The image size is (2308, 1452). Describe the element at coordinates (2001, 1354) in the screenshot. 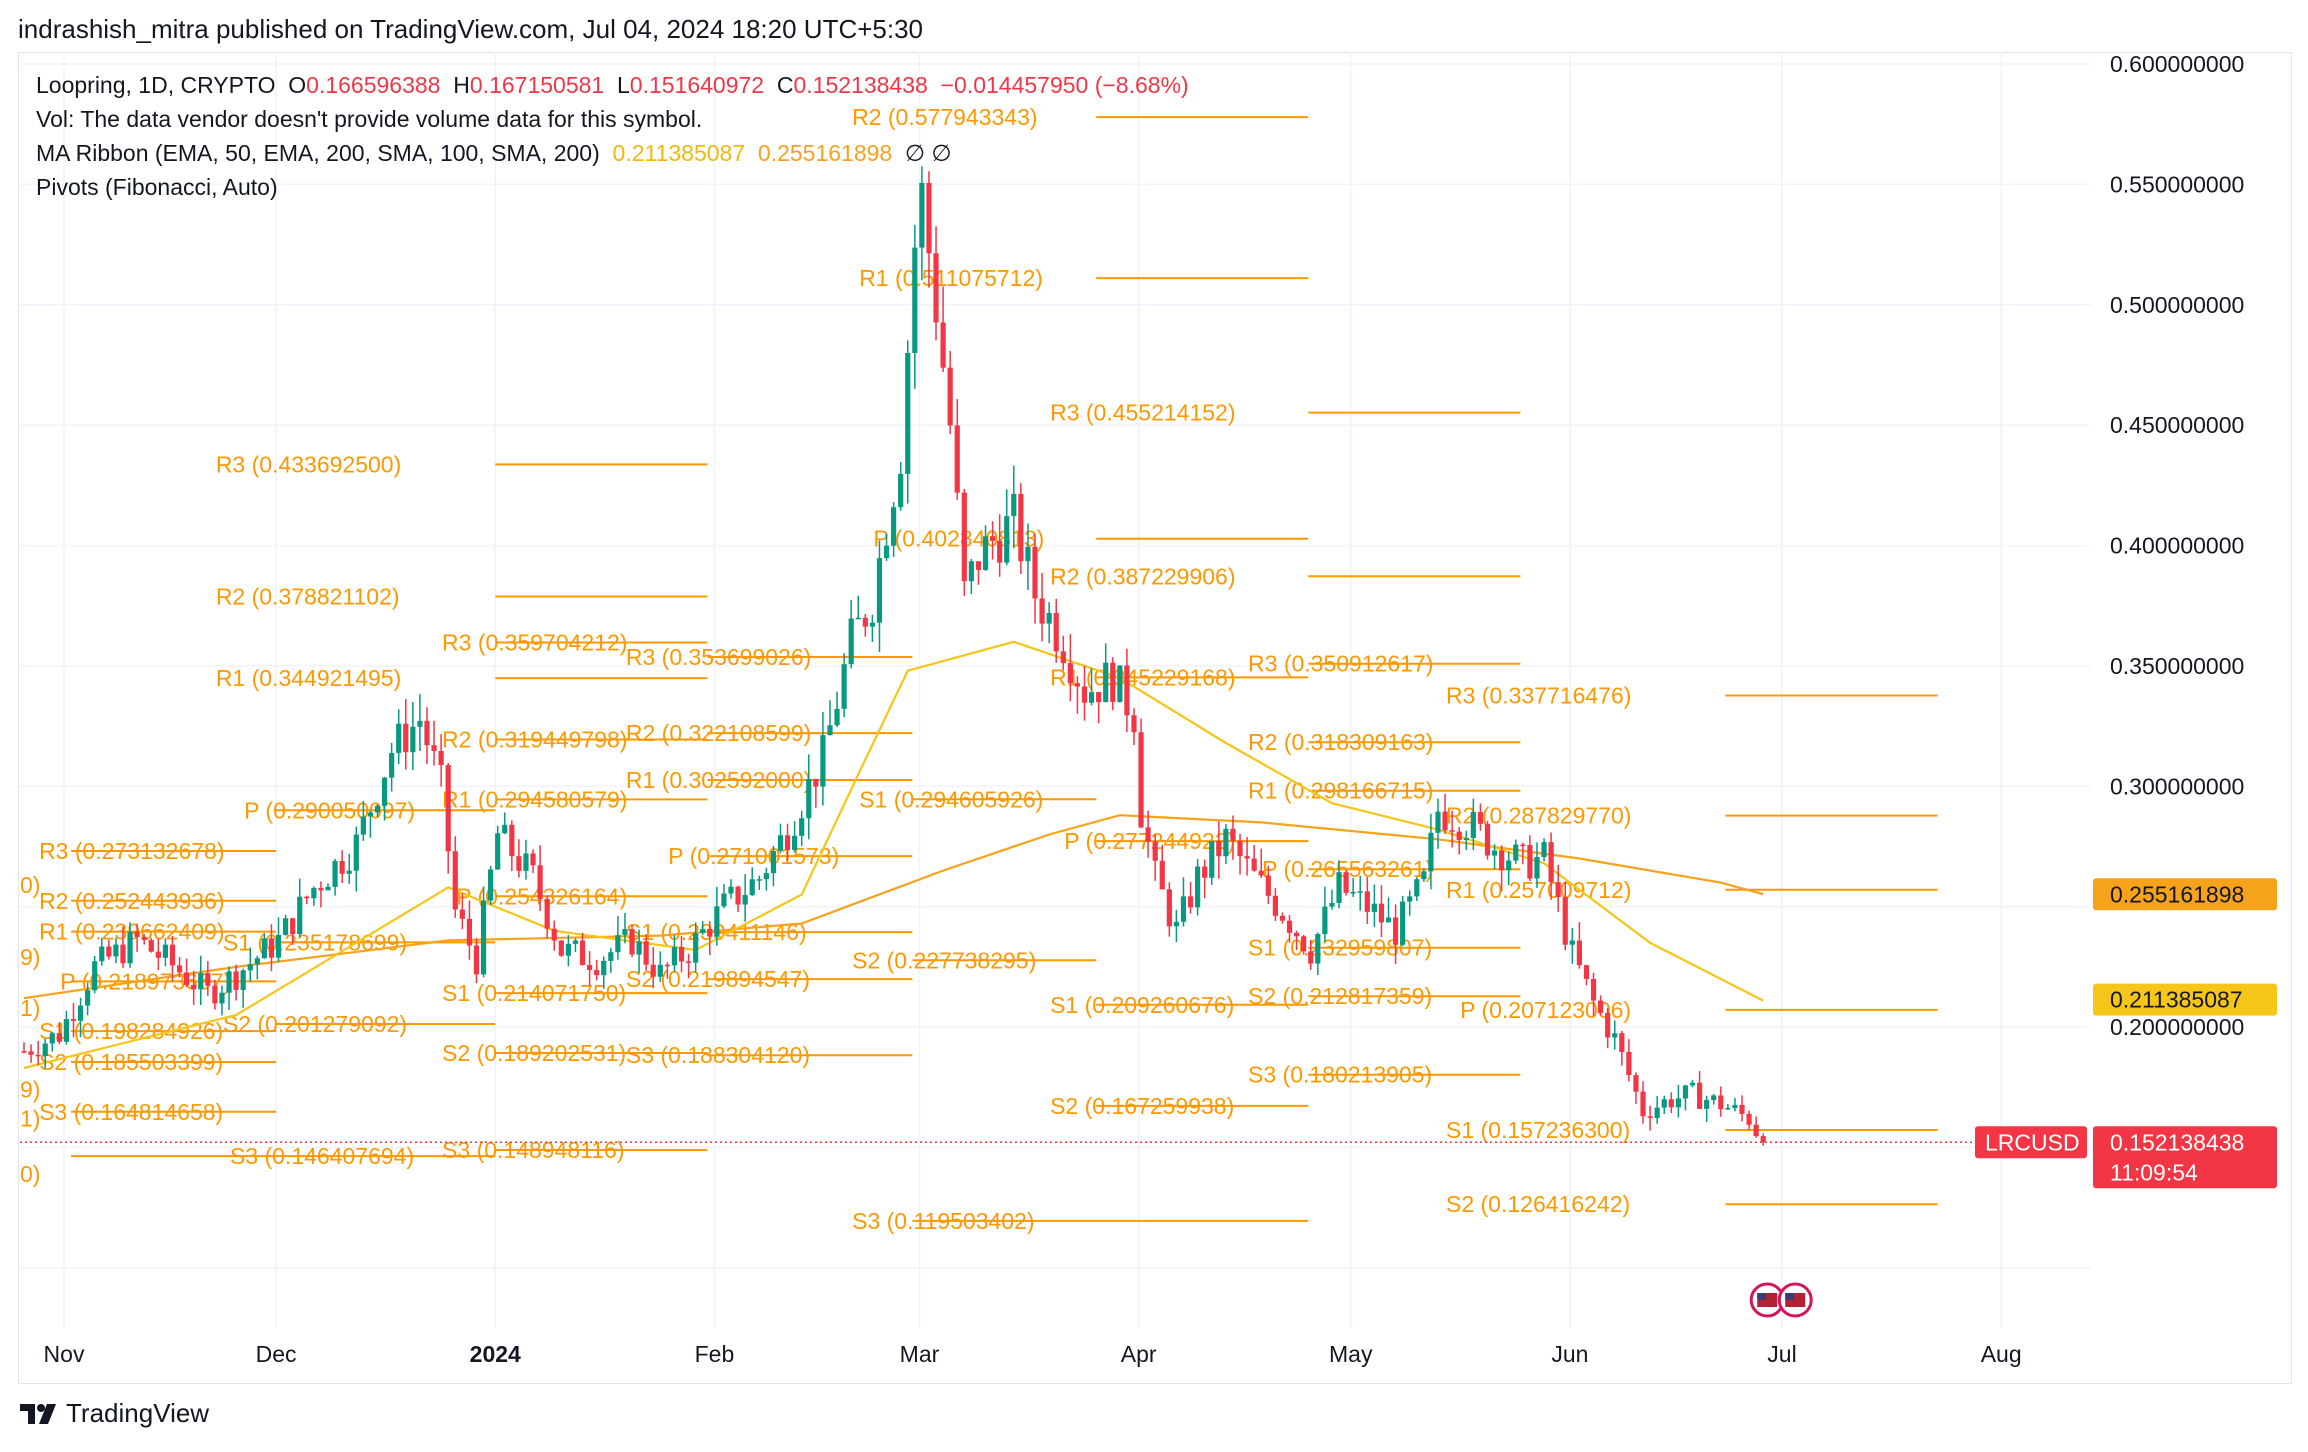

I see `x-tick-label: Aug` at that location.